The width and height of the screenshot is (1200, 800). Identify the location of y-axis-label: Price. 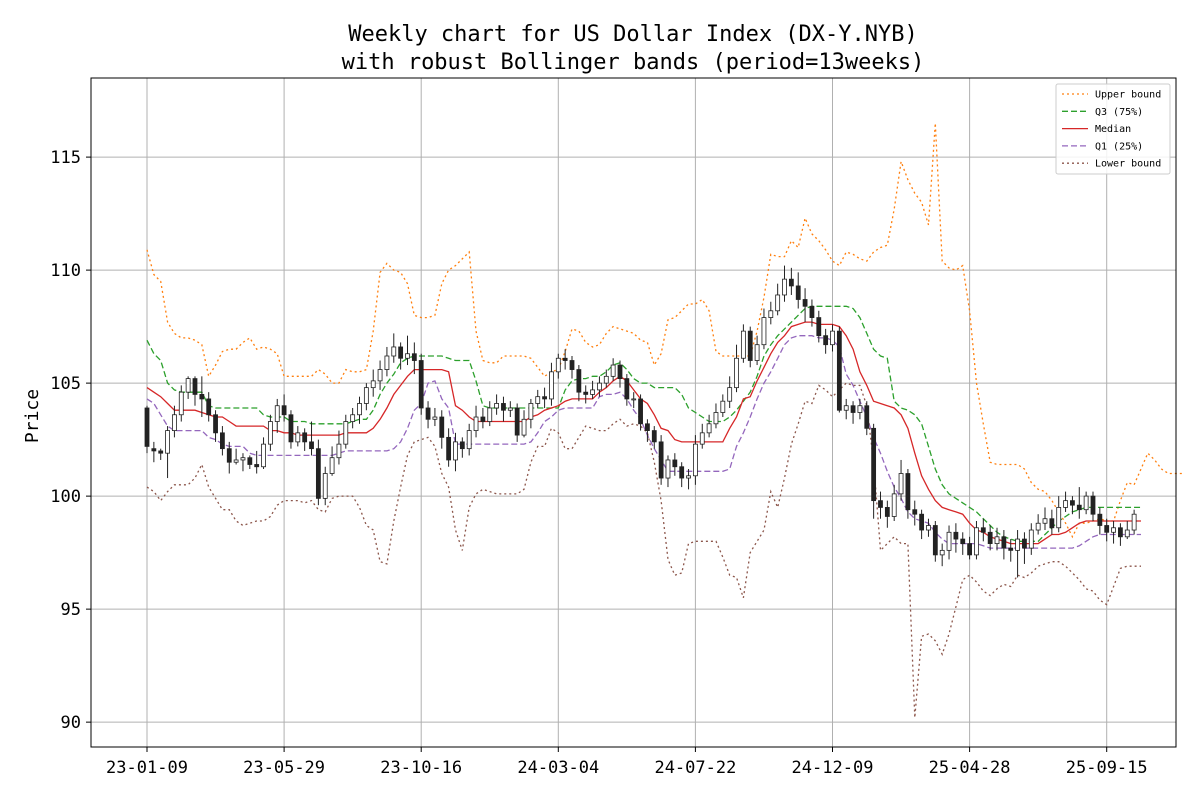
(32, 416).